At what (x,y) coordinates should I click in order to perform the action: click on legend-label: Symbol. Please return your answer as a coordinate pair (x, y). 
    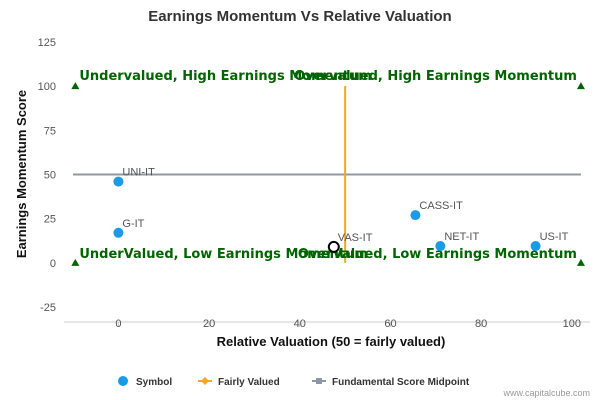
    Looking at the image, I should click on (154, 382).